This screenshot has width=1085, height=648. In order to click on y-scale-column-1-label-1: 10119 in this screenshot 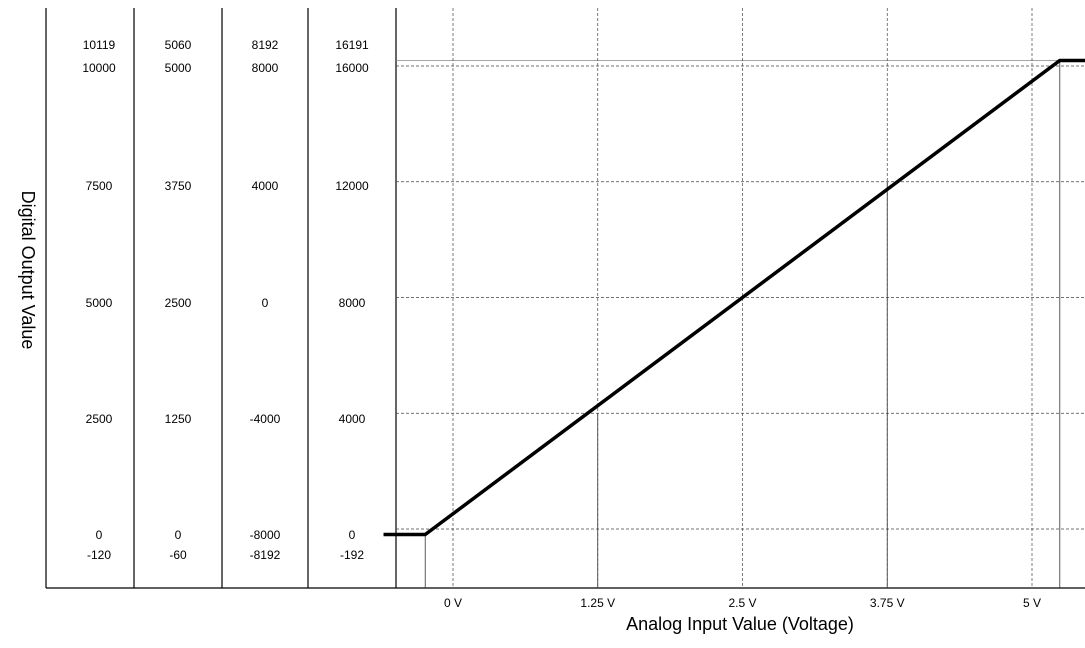, I will do `click(99, 45)`.